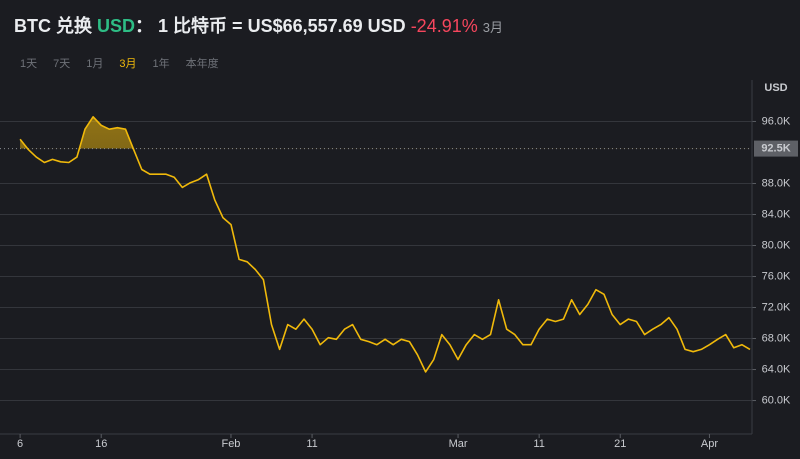 The image size is (800, 459). What do you see at coordinates (101, 444) in the screenshot?
I see `x-tick-label: 16` at bounding box center [101, 444].